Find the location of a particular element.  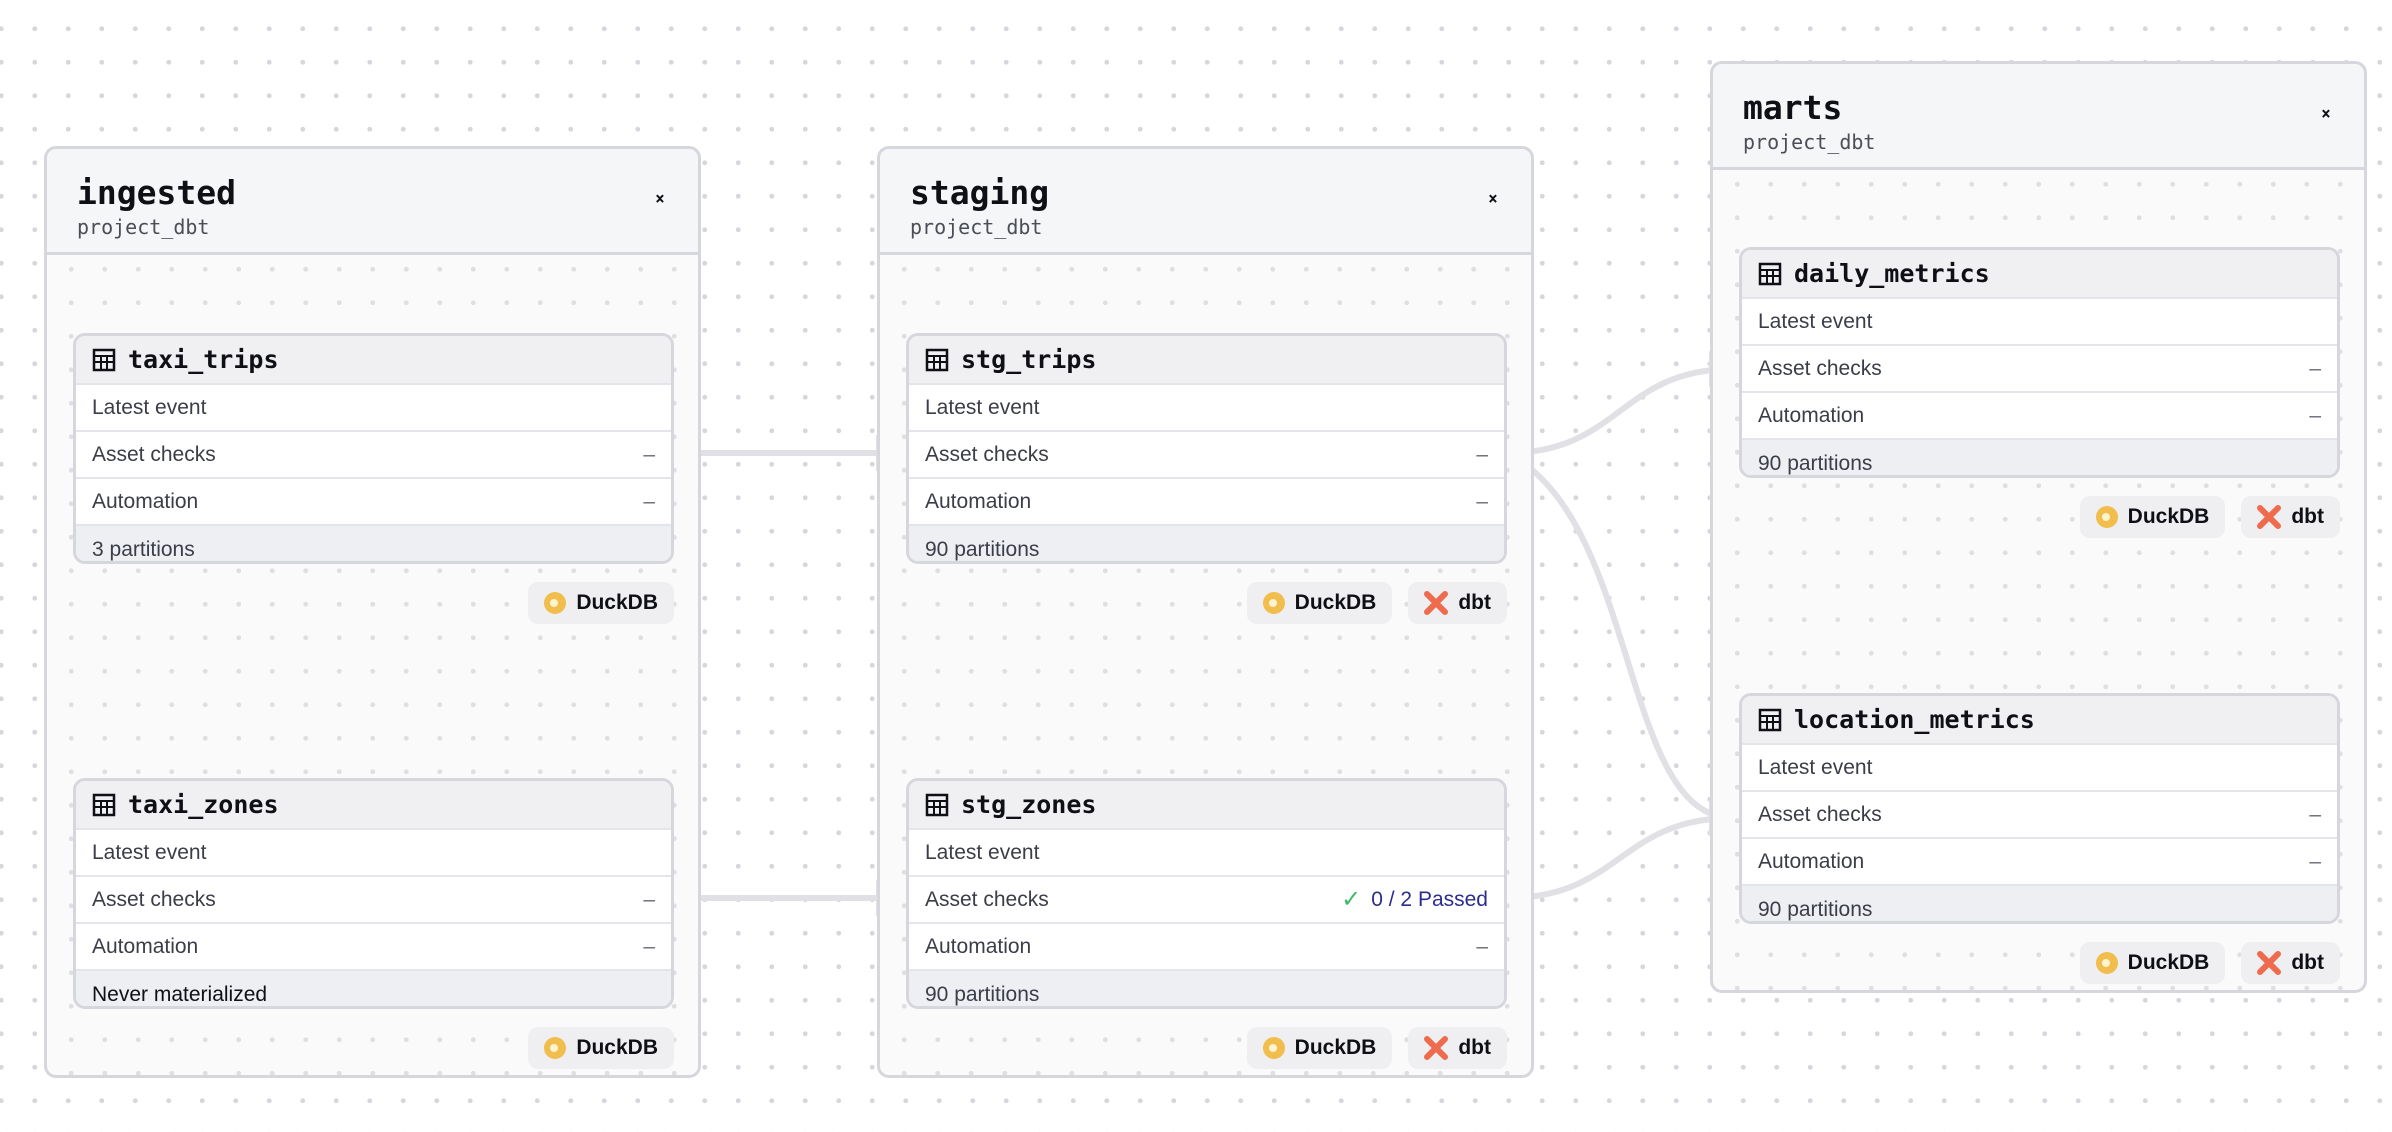

group-header: ingested project_dbt ⌄ ⌃ is located at coordinates (372, 202).